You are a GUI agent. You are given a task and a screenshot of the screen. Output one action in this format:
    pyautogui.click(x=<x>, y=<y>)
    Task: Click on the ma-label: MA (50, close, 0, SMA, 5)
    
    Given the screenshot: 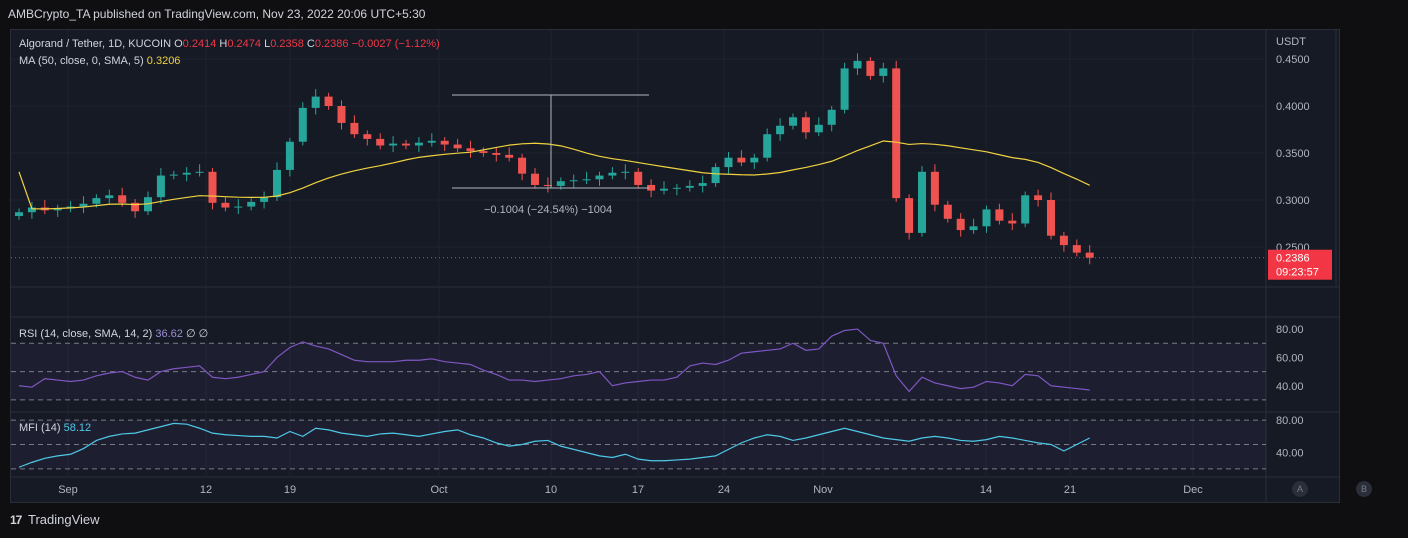 What is the action you would take?
    pyautogui.click(x=81, y=61)
    